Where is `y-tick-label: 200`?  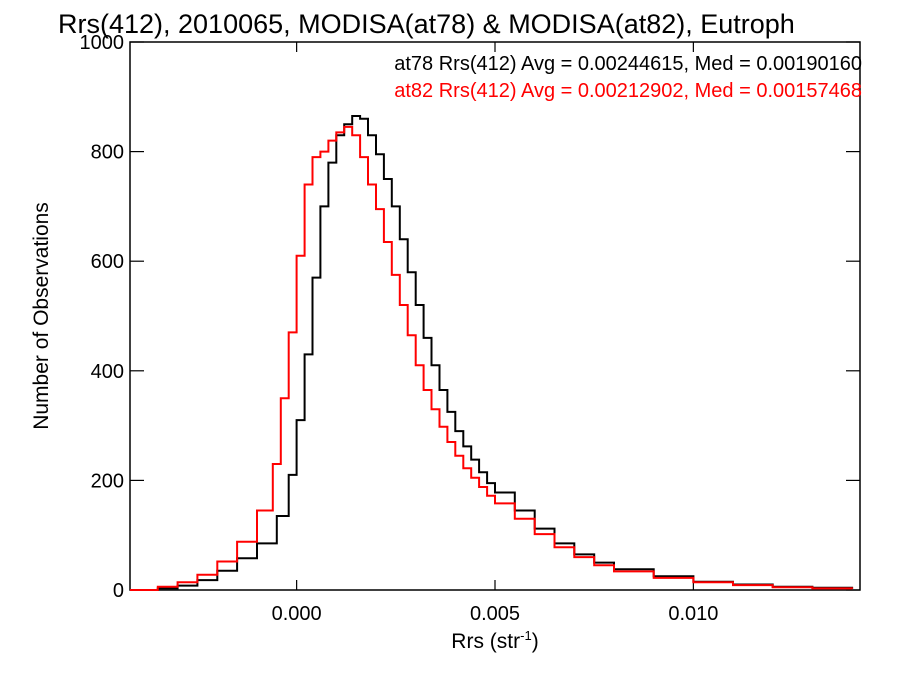
y-tick-label: 200 is located at coordinates (107, 481).